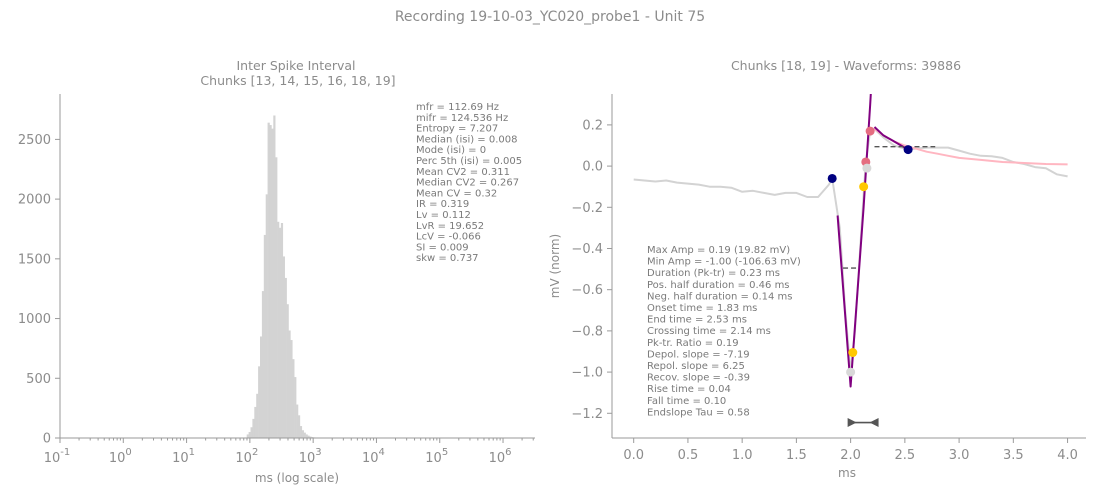 This screenshot has width=1100, height=500. What do you see at coordinates (720, 296) in the screenshot?
I see `waveform-stat-line: Neg. half duration = 0.14 ms` at bounding box center [720, 296].